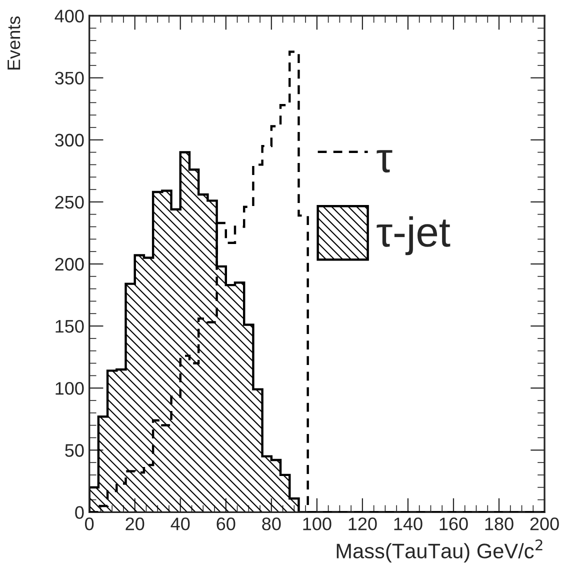 The height and width of the screenshot is (584, 569). I want to click on y-tick-label: 250, so click(69, 202).